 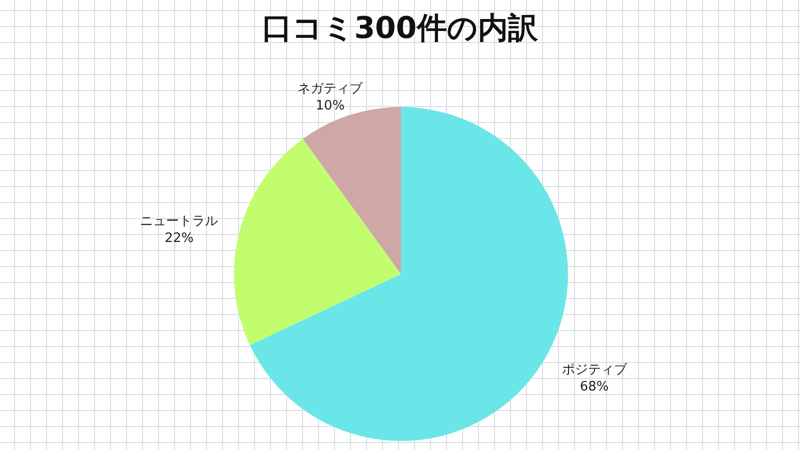 I want to click on slice-label: ニュートラル, so click(x=179, y=221).